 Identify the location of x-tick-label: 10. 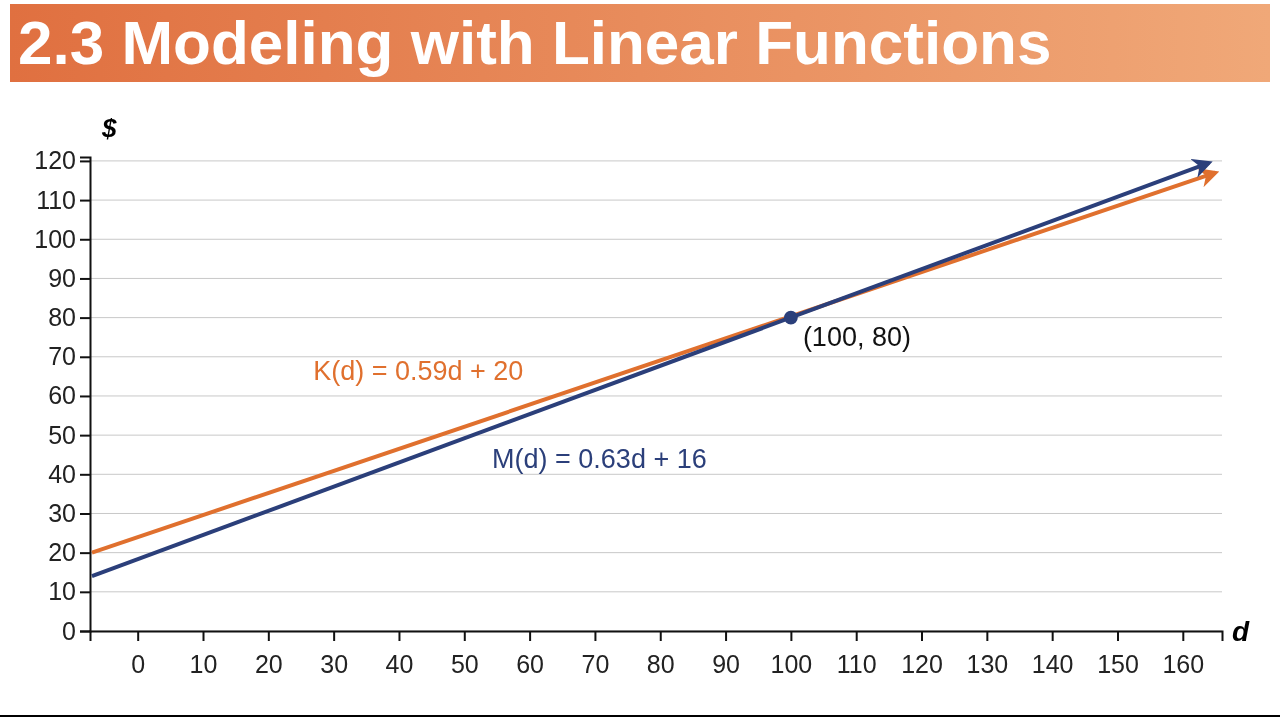
(203, 663).